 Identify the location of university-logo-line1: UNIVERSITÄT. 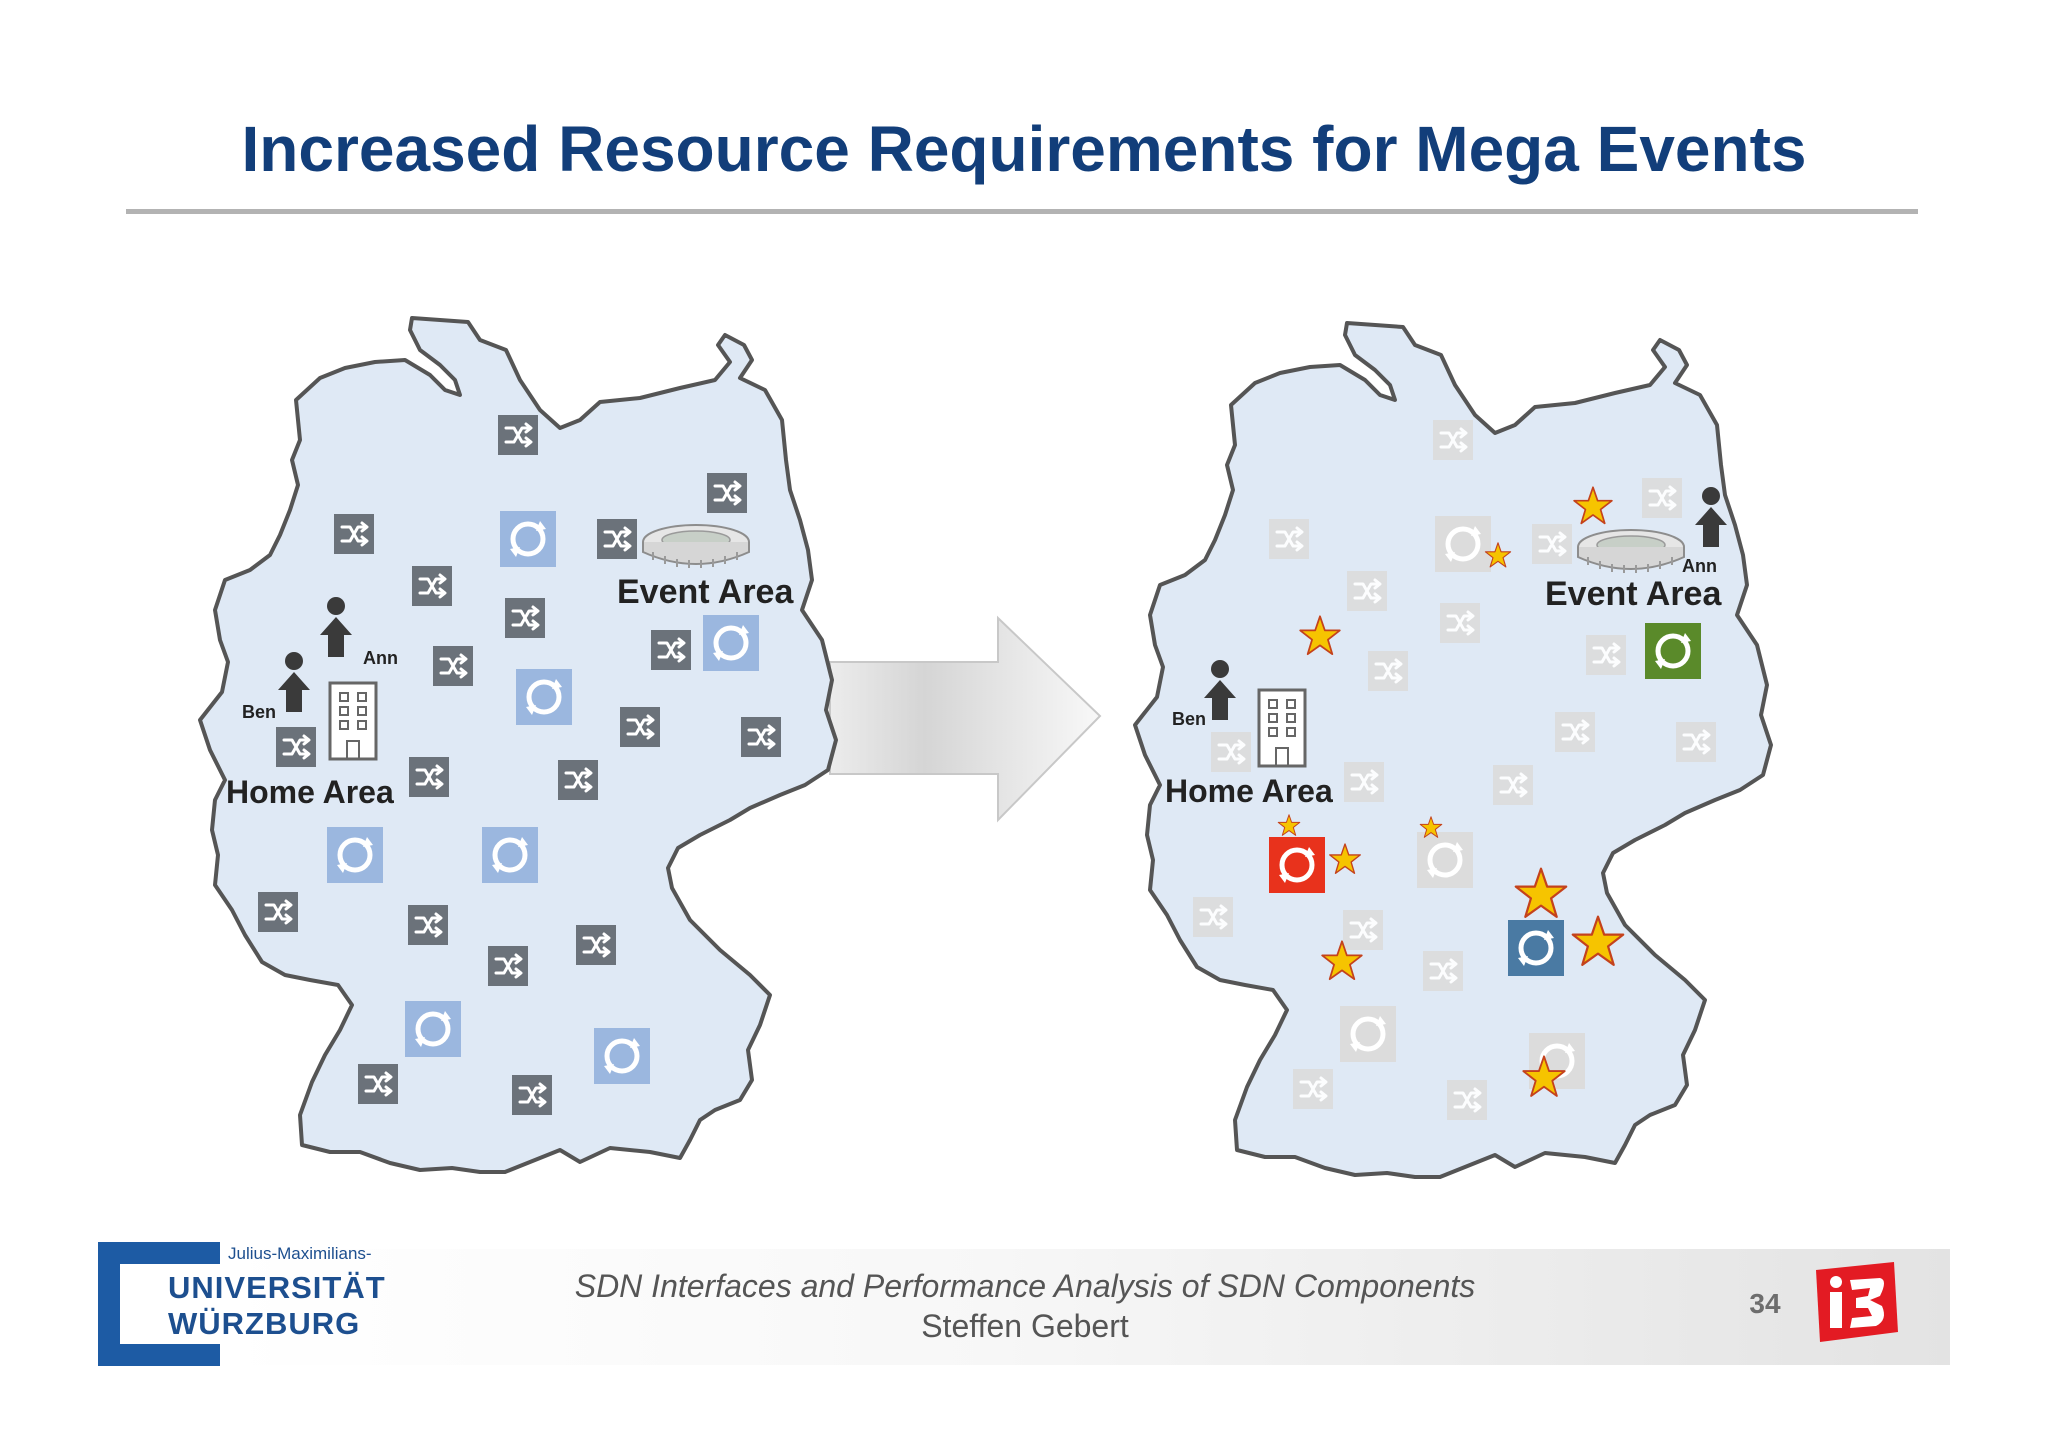
(277, 1287).